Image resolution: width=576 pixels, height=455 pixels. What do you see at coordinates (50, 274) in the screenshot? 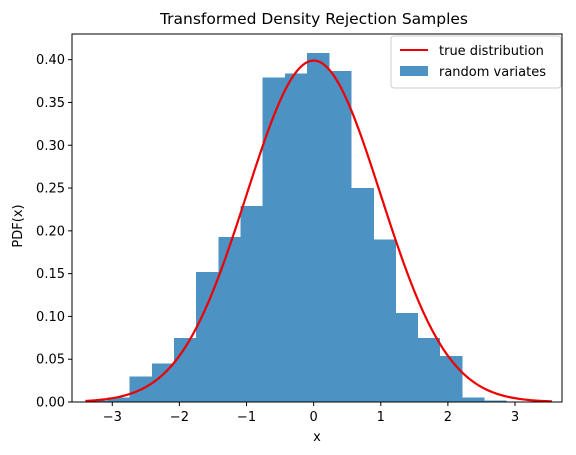
I see `y-tick-label: 0.15` at bounding box center [50, 274].